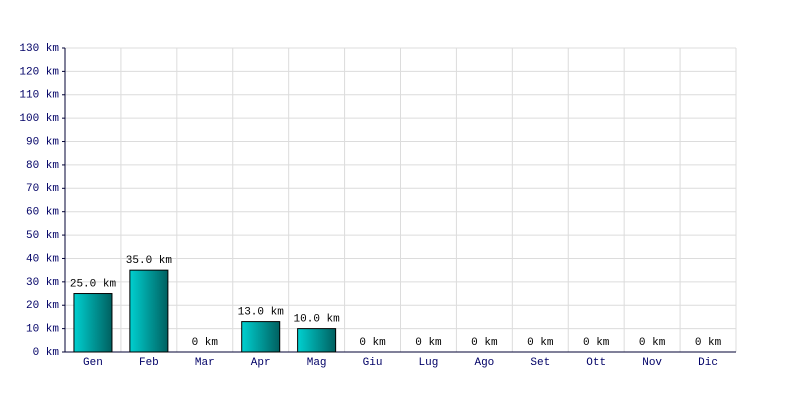 This screenshot has height=400, width=800. What do you see at coordinates (708, 363) in the screenshot?
I see `x-tick-label: Dic` at bounding box center [708, 363].